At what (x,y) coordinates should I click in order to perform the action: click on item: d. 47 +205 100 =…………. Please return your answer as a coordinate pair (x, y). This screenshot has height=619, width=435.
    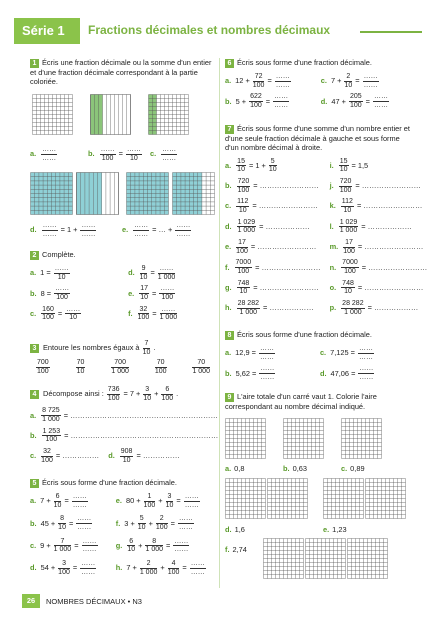
    Looking at the image, I should click on (366, 101).